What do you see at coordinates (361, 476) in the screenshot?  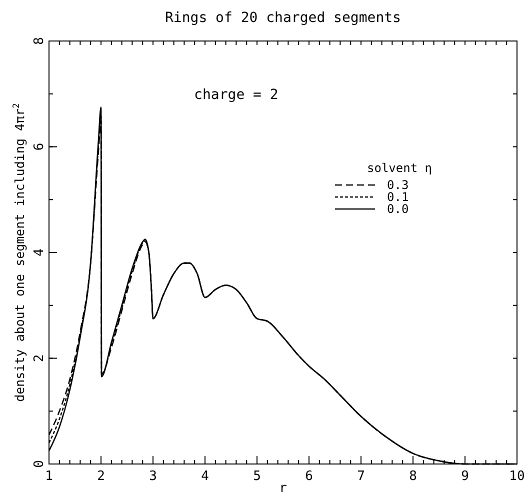 I see `x-tick-label: 7` at bounding box center [361, 476].